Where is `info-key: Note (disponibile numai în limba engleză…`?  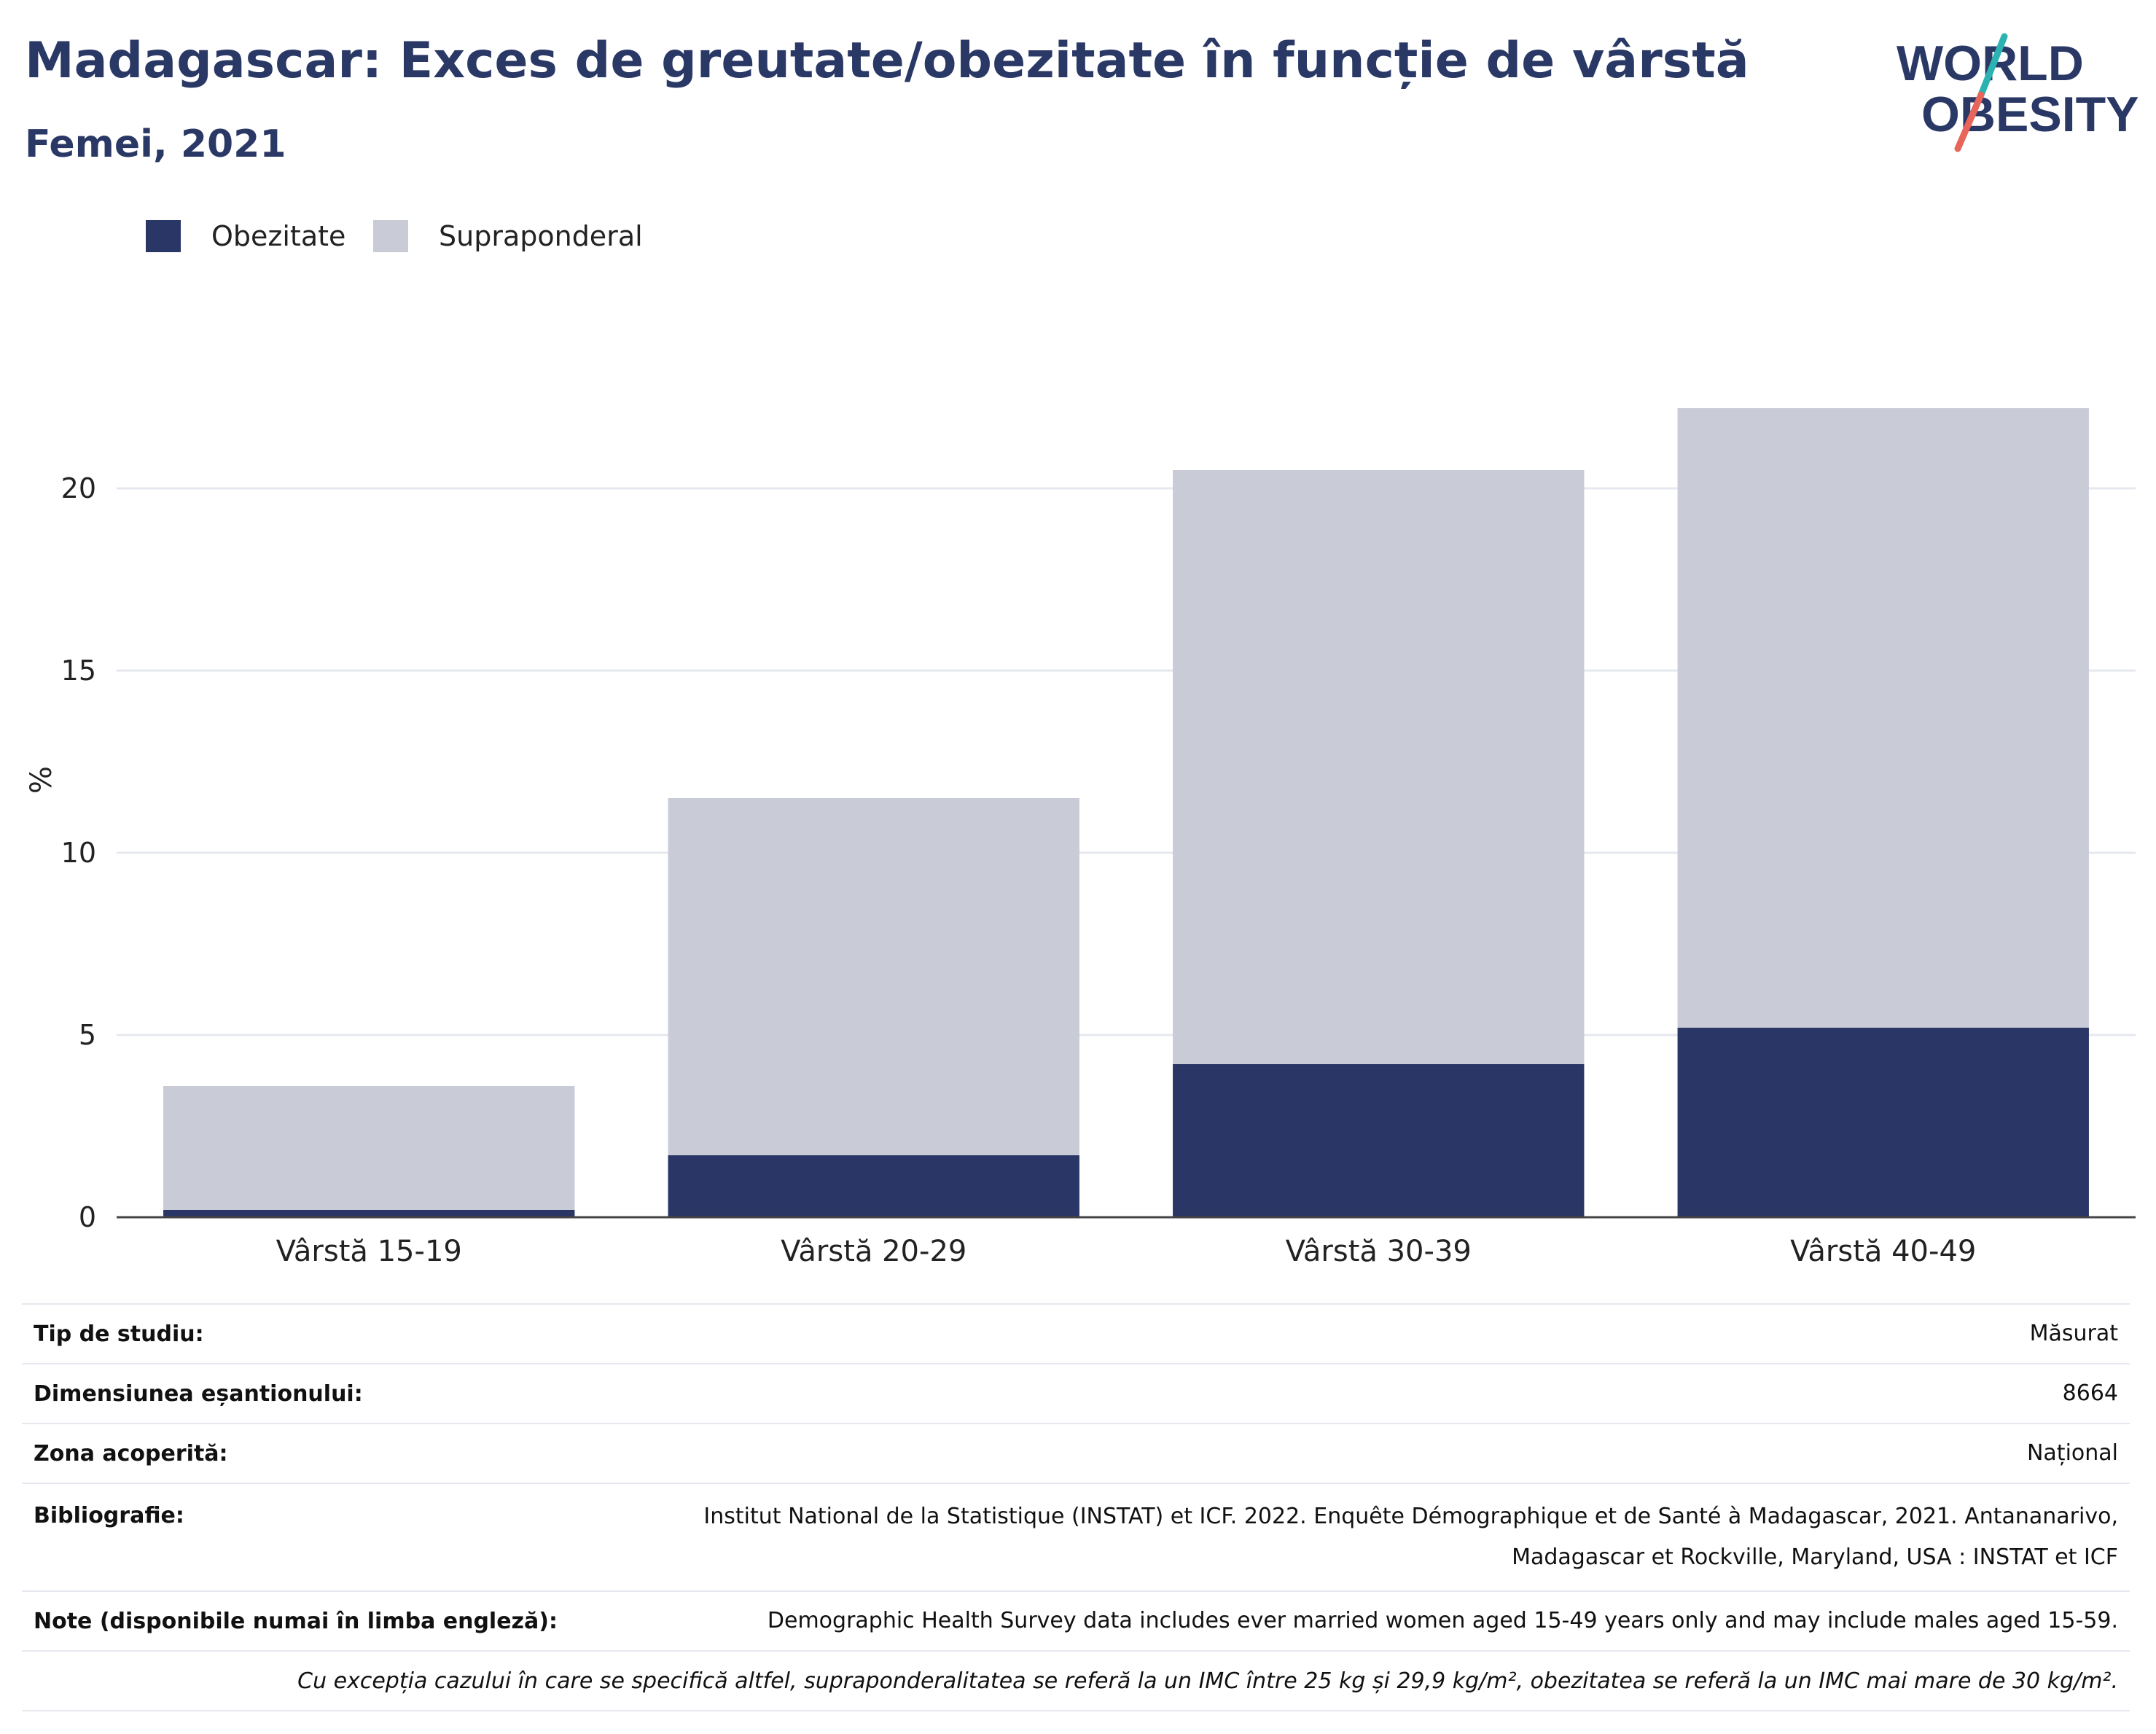
info-key: Note (disponibile numai în limba engleză… is located at coordinates (313, 1621).